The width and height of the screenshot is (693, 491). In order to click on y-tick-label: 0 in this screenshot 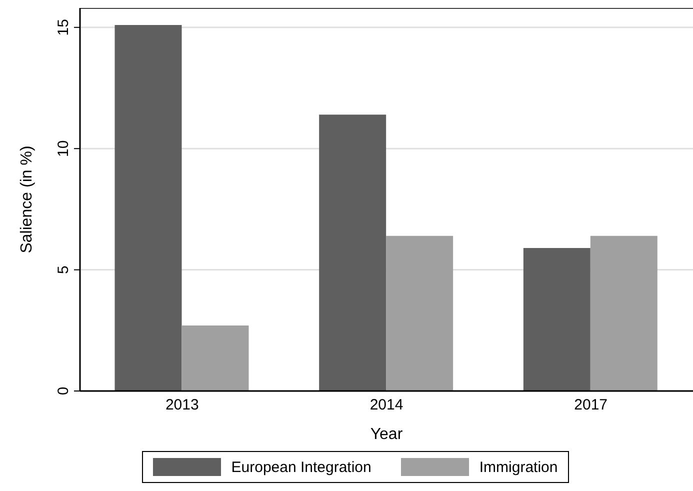, I will do `click(63, 391)`.